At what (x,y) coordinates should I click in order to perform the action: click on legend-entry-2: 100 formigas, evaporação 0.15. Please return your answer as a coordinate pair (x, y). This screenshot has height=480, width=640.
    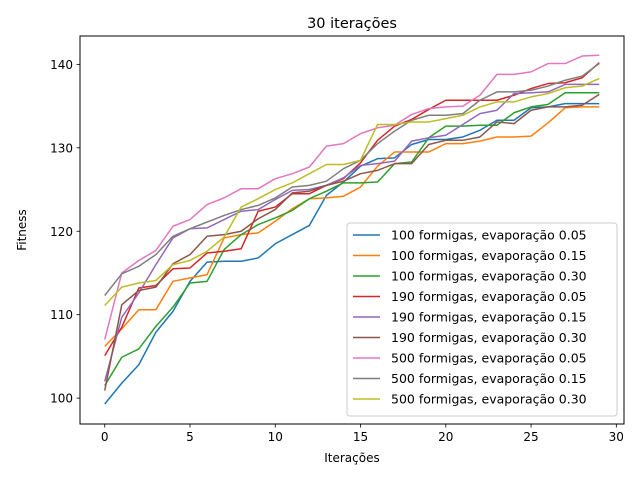
    Looking at the image, I should click on (489, 255).